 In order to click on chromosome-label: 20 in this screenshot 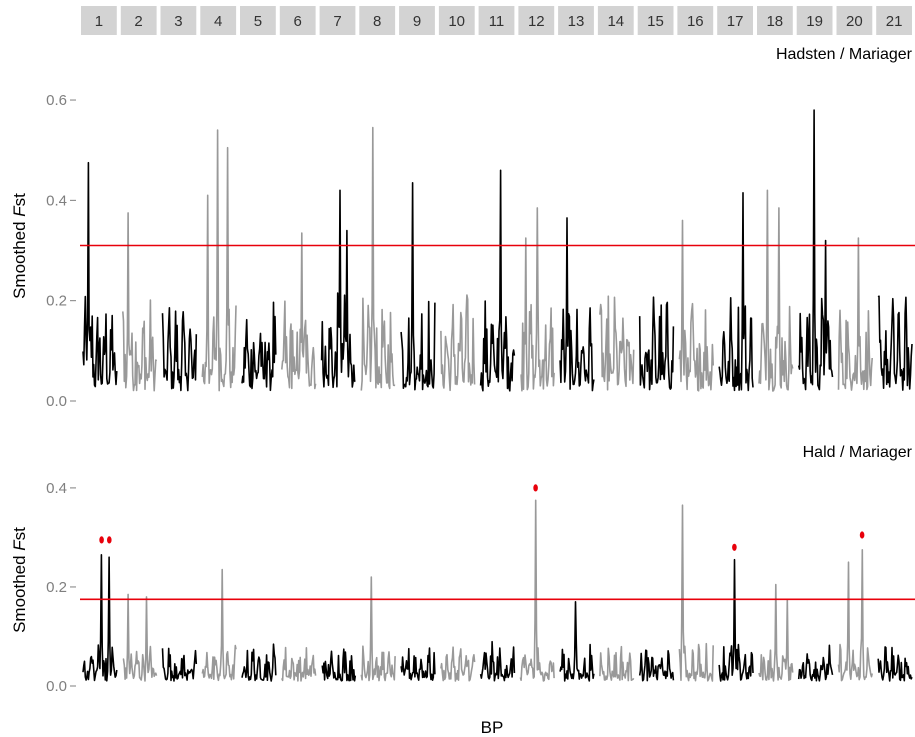, I will do `click(854, 21)`.